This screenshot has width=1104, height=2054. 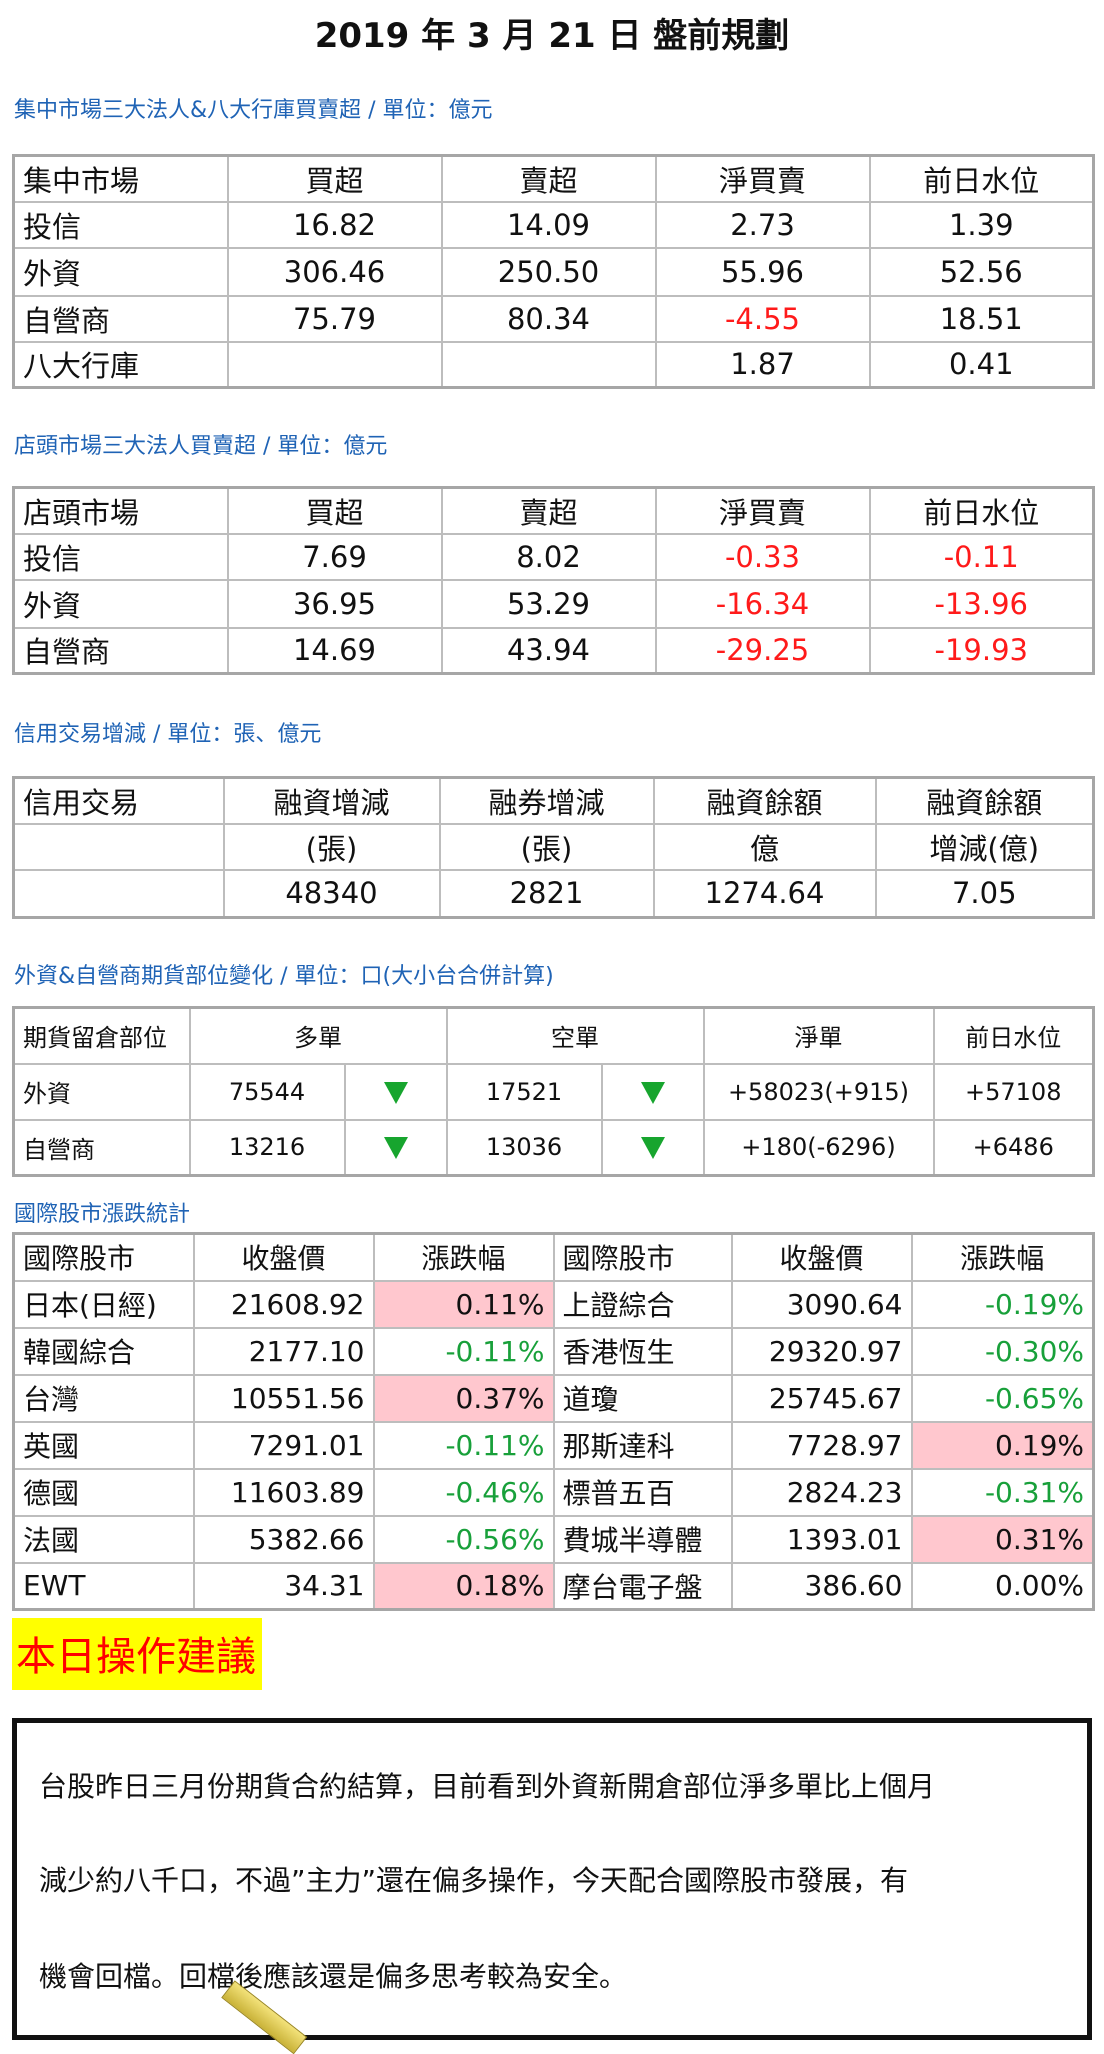 I want to click on change-pct: -0.65%, so click(x=1002, y=1398).